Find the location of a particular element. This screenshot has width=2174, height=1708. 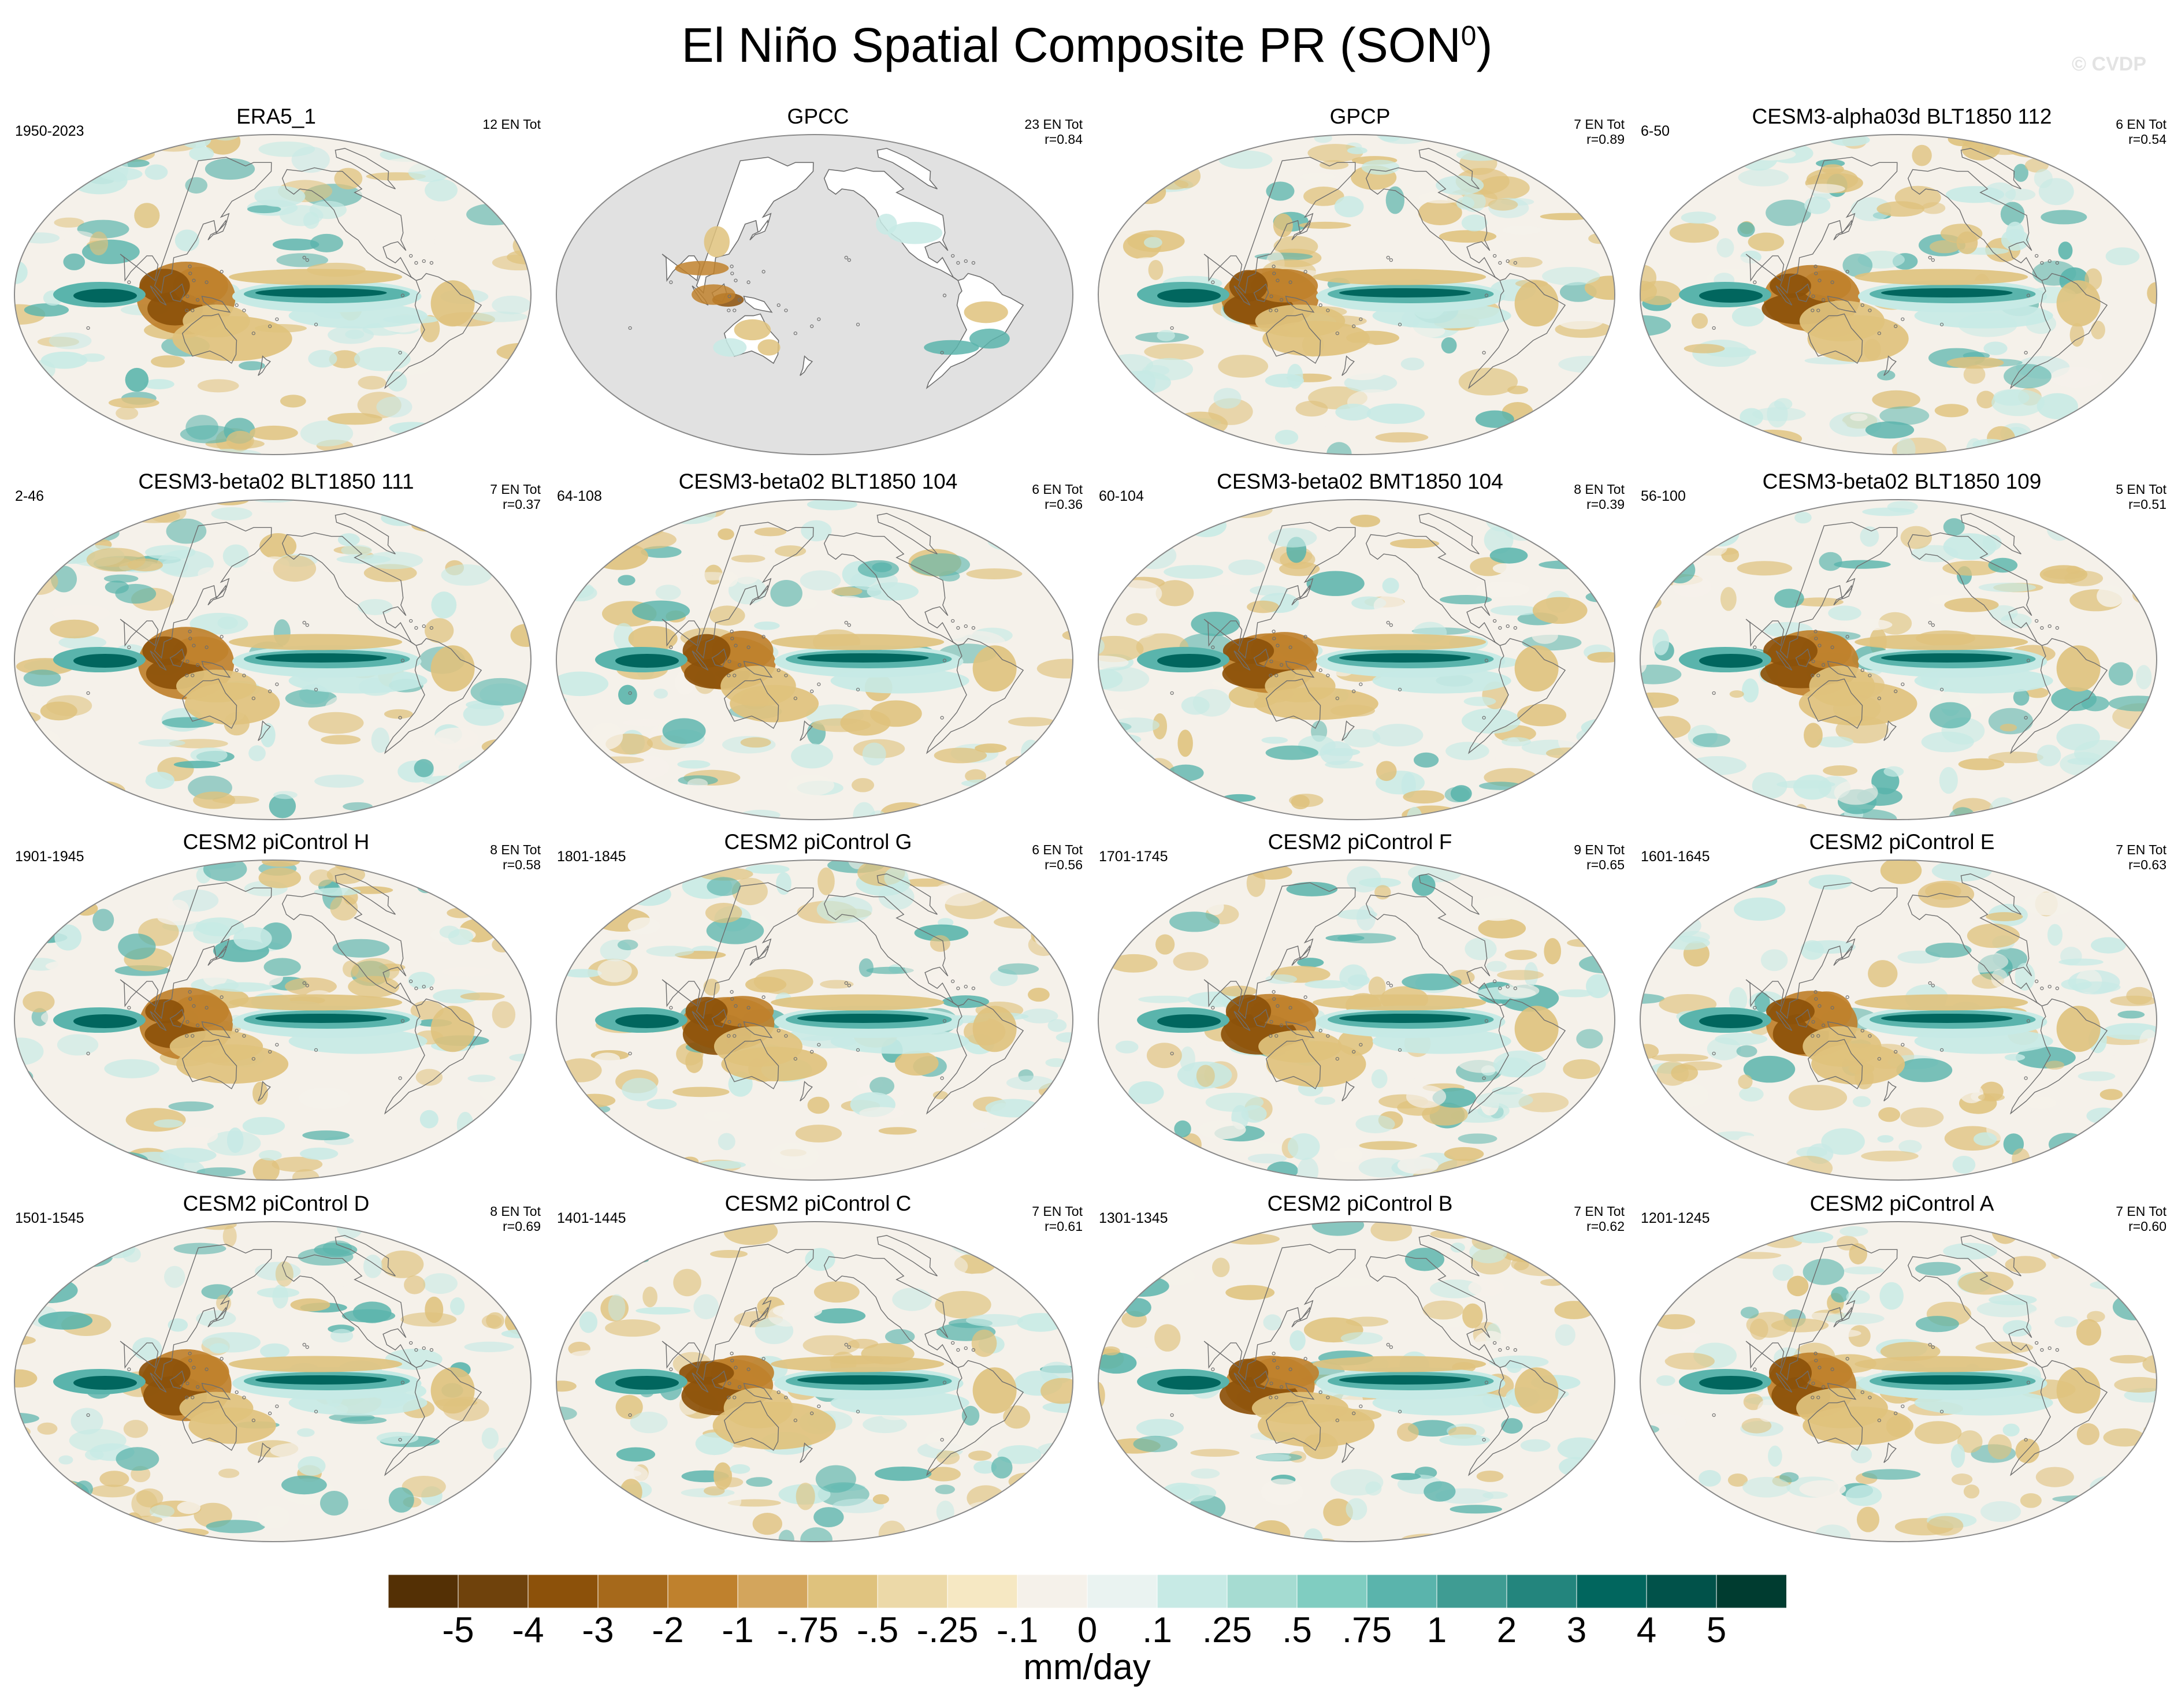

map-panel: CESM2 piControl E 1601-1645 7 EN Tot r=0.63 is located at coordinates (1901, 1008).